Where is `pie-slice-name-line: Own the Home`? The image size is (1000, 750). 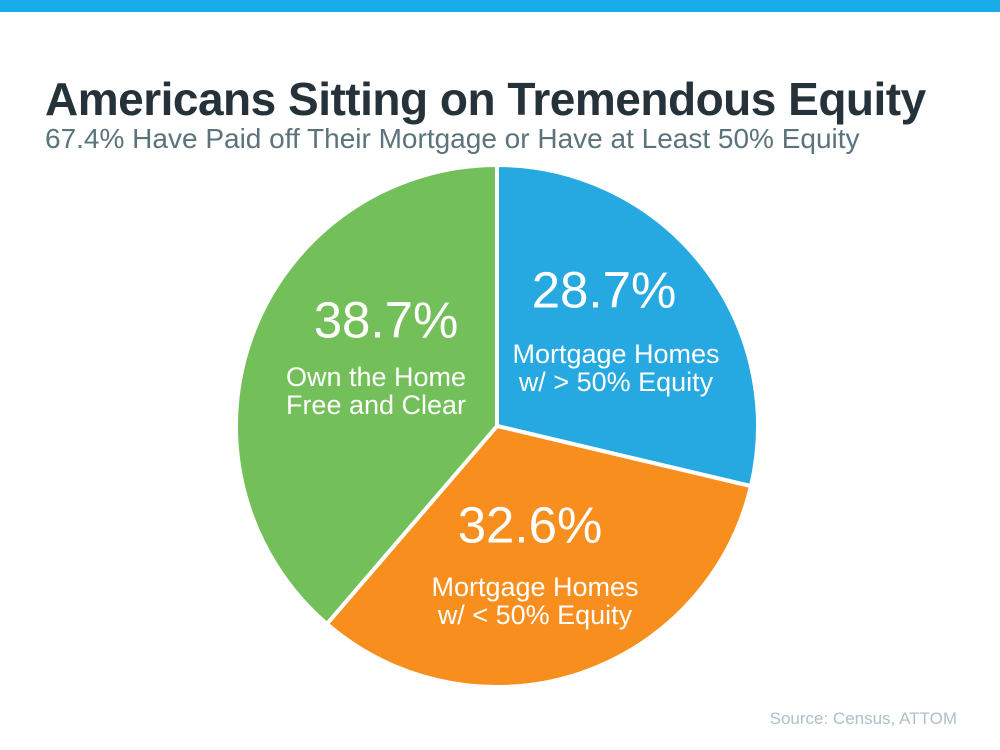
pie-slice-name-line: Own the Home is located at coordinates (376, 377).